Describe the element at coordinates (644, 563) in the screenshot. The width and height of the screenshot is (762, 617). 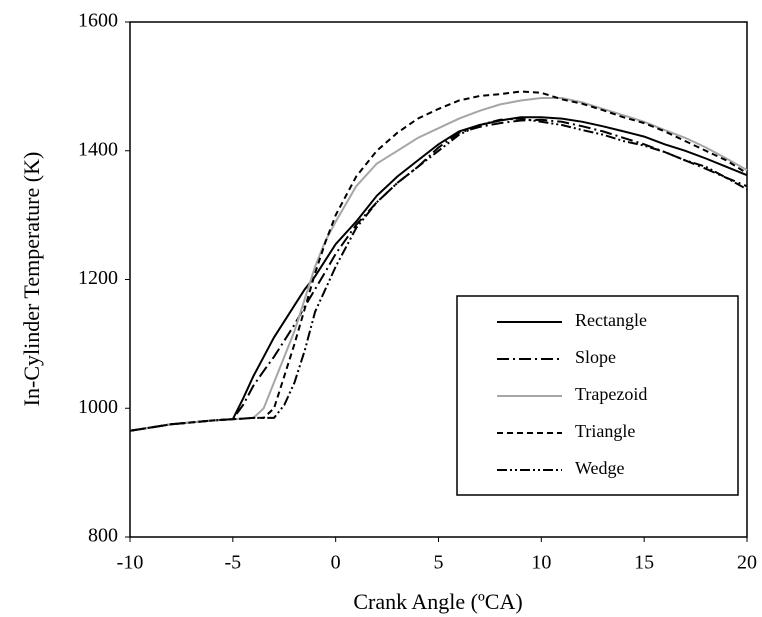
I see `x-tick-label: 15` at that location.